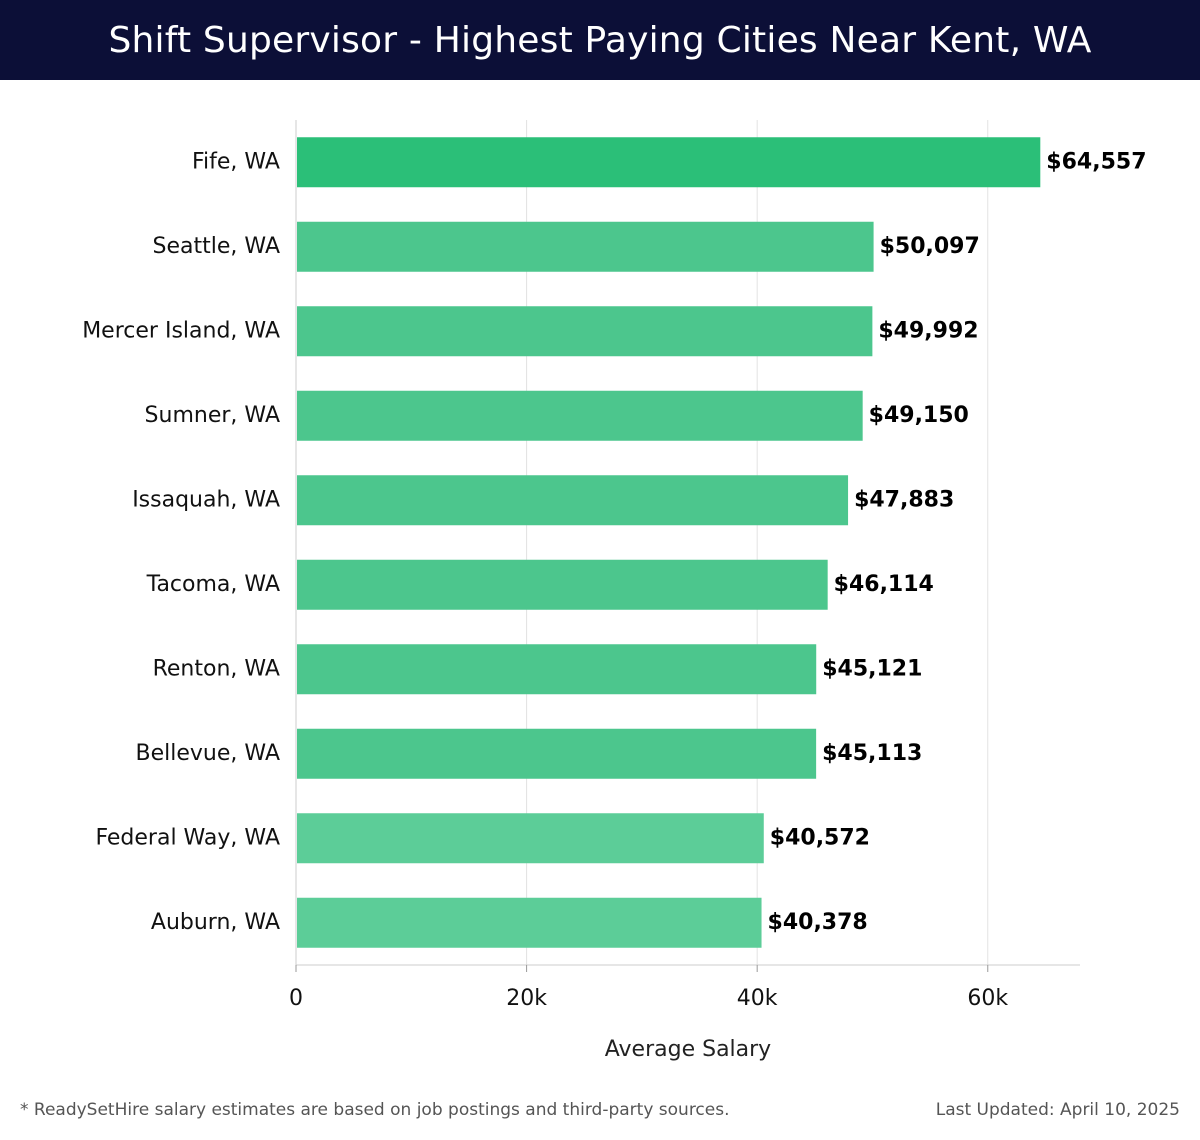 Image resolution: width=1200 pixels, height=1140 pixels. What do you see at coordinates (236, 161) in the screenshot?
I see `category-label-0: Fife, WA` at bounding box center [236, 161].